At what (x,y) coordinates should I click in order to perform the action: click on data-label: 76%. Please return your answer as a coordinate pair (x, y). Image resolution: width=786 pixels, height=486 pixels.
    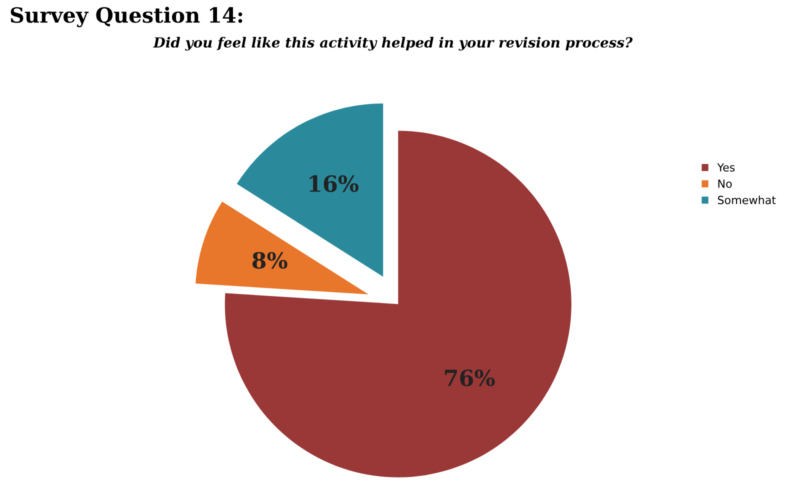
    Looking at the image, I should click on (470, 377).